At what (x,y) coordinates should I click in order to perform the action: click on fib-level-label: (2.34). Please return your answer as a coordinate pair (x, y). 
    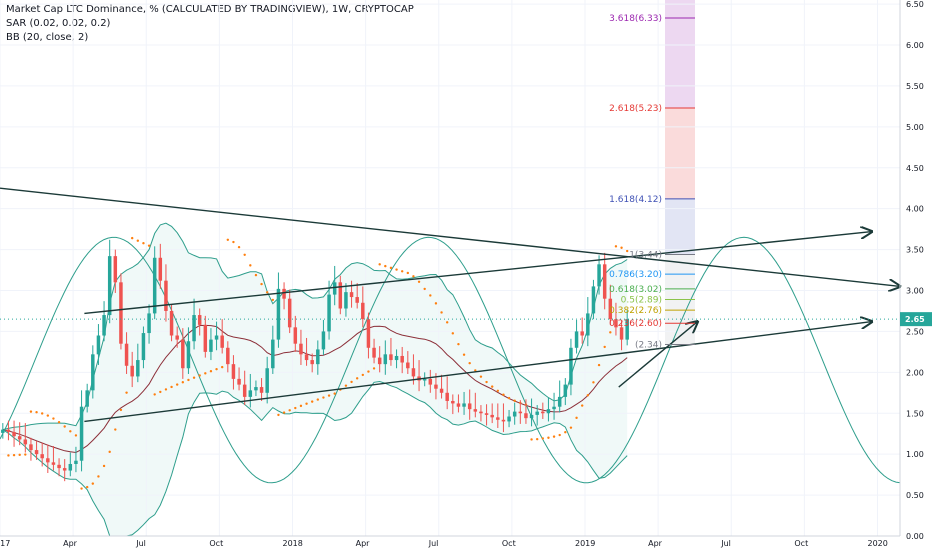
    Looking at the image, I should click on (648, 346).